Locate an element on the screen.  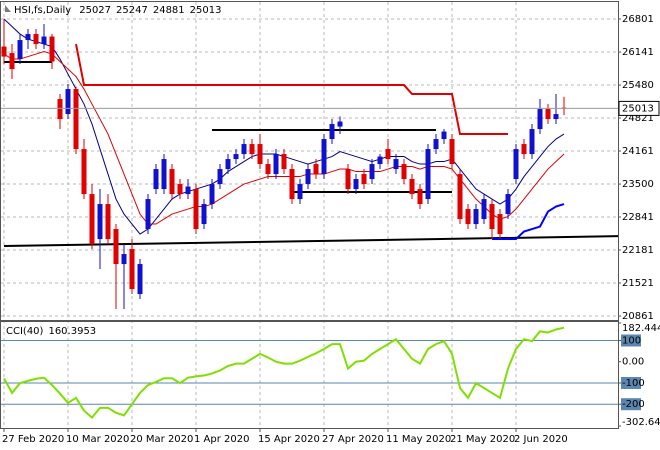
y-tick-label: 22181 is located at coordinates (638, 250).